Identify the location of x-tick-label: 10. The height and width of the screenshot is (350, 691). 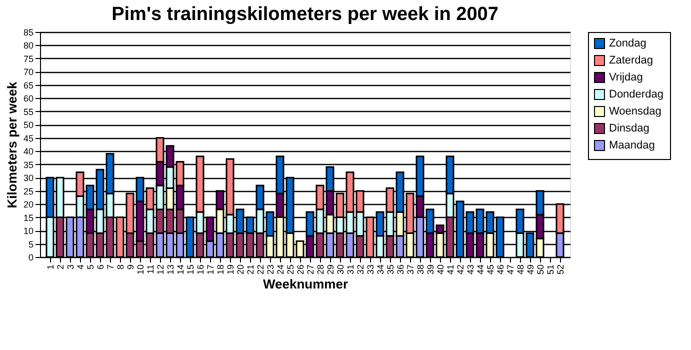
(141, 269).